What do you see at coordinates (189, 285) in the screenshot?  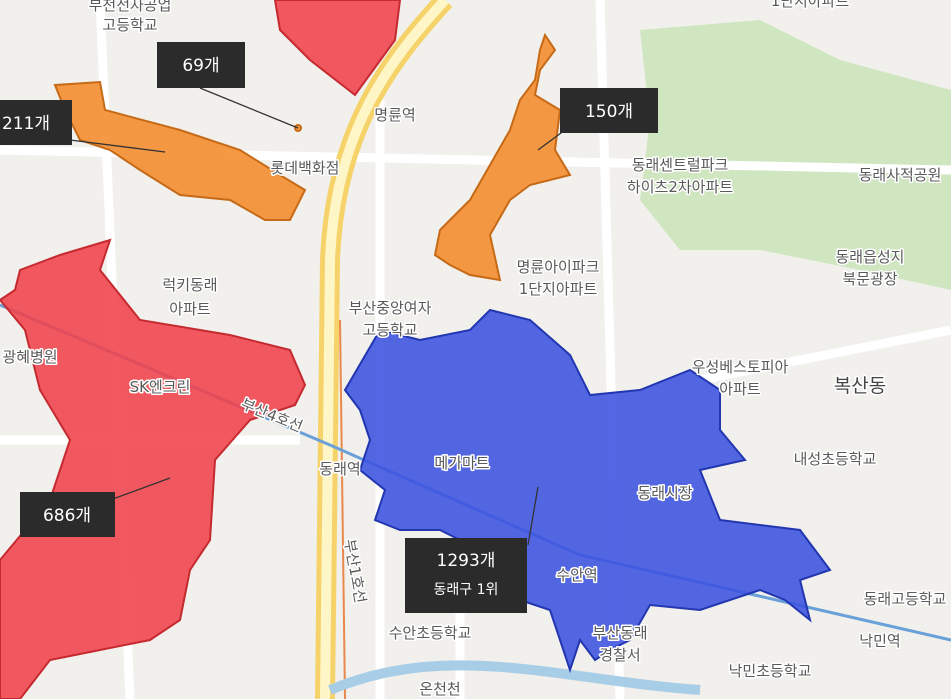 I see `place-label: 럭키동래` at bounding box center [189, 285].